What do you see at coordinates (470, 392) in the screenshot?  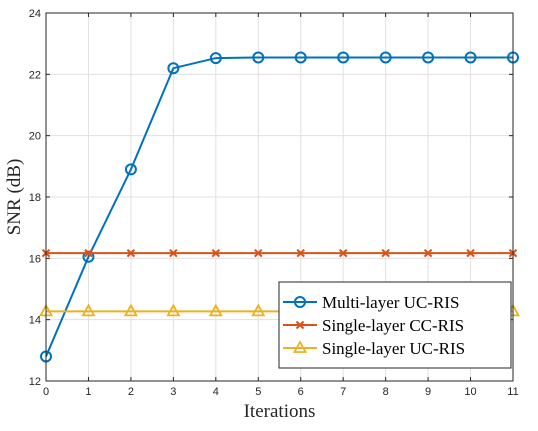 I see `x-tick-label: 10` at bounding box center [470, 392].